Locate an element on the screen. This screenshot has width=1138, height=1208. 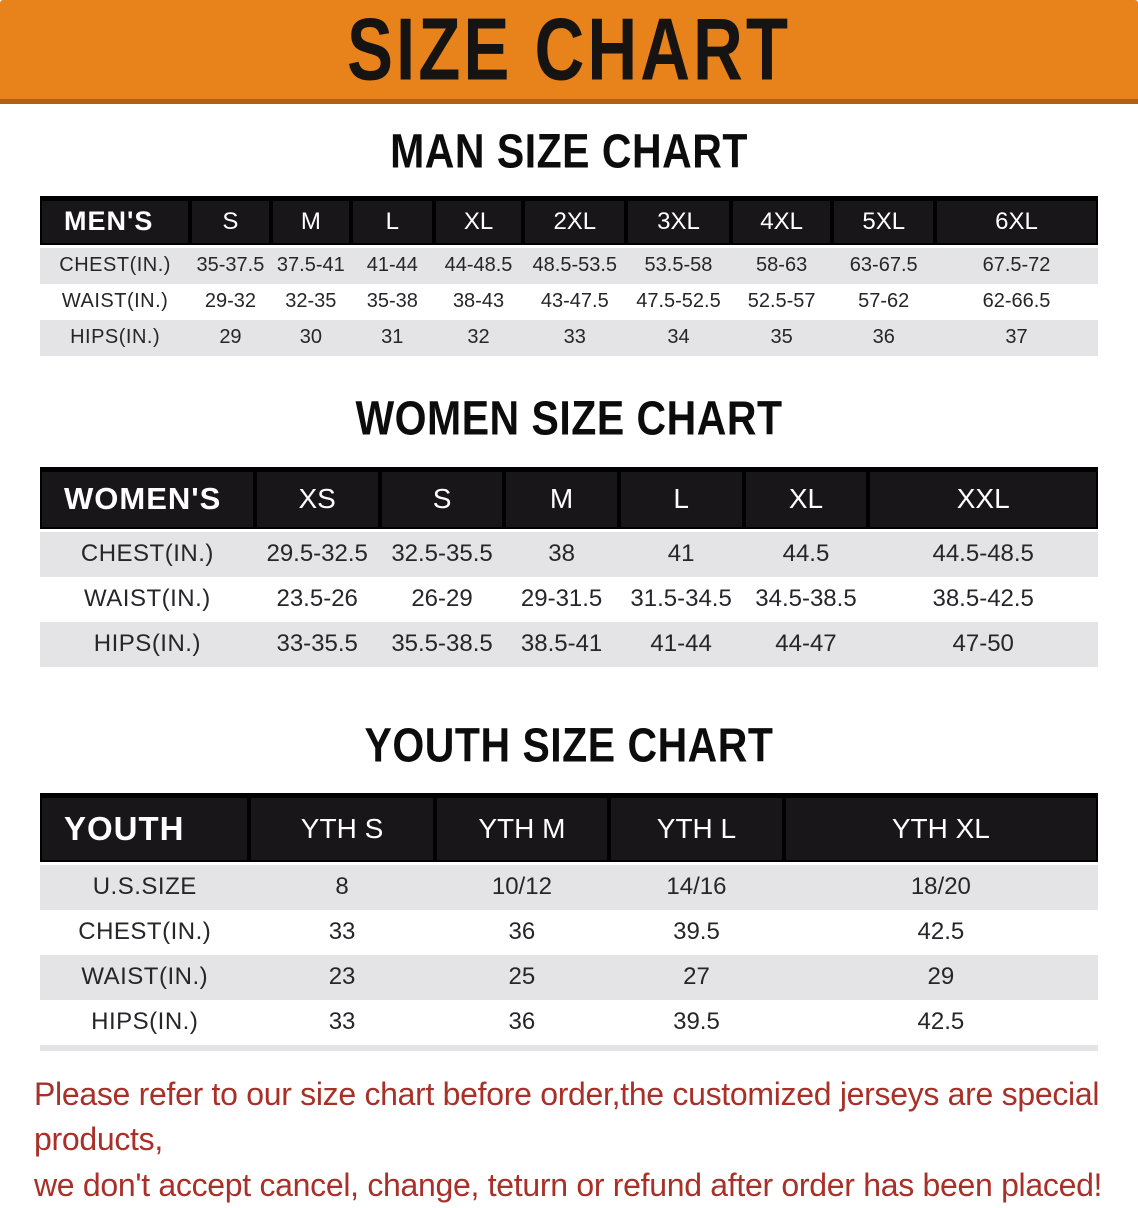
column-header: XXL is located at coordinates (983, 499).